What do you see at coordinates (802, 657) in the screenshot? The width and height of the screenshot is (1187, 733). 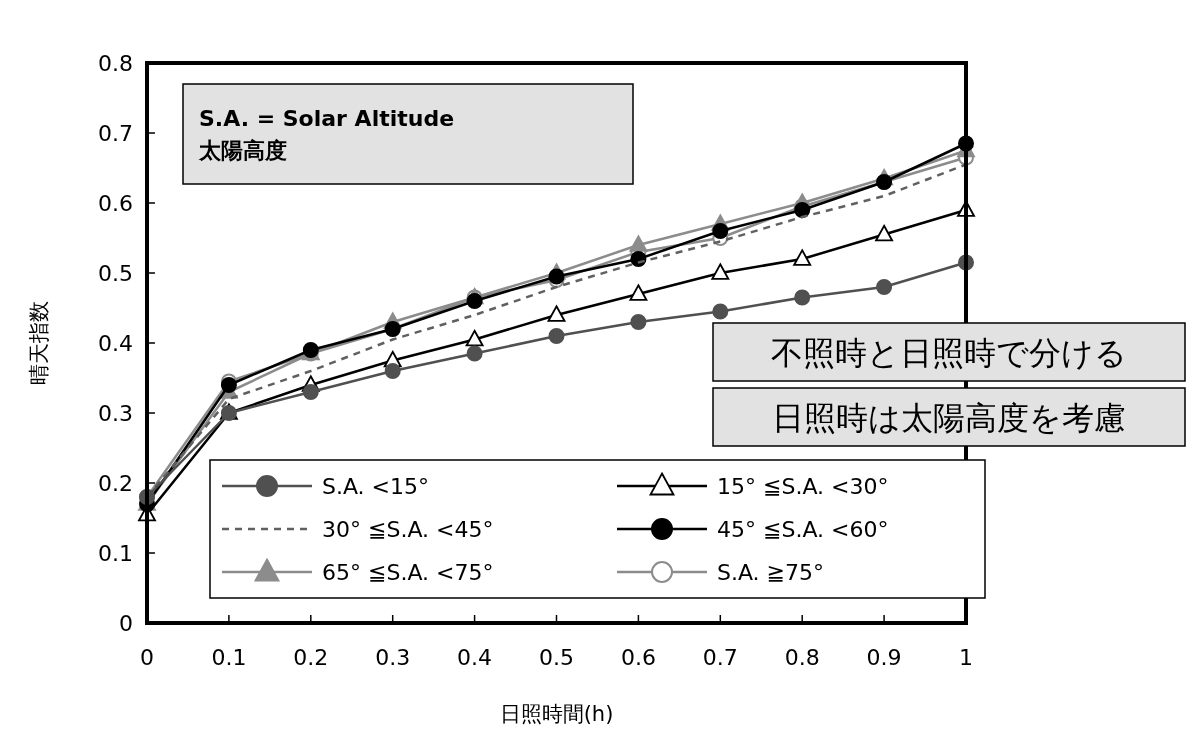 I see `x-tick-label: 0.8` at bounding box center [802, 657].